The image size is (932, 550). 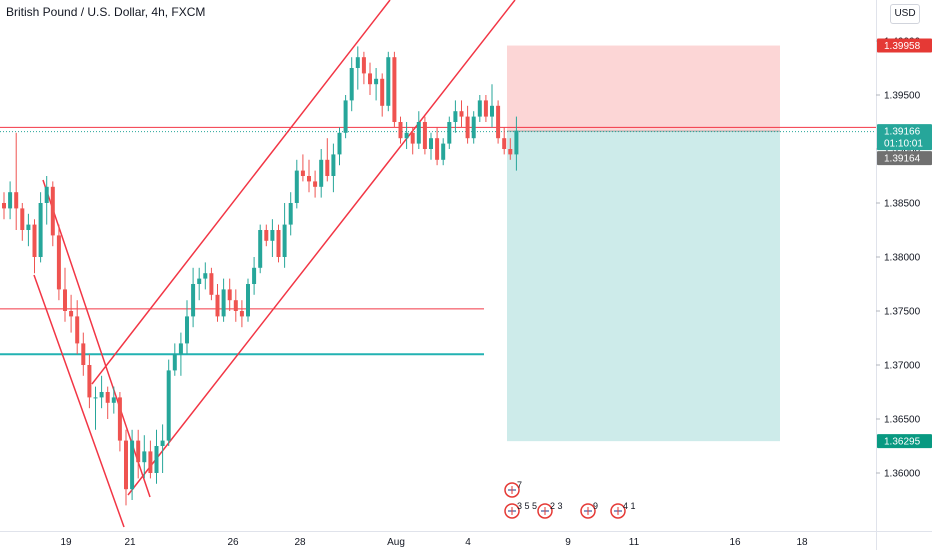 What do you see at coordinates (513, 489) in the screenshot?
I see `event-marker: 7` at bounding box center [513, 489].